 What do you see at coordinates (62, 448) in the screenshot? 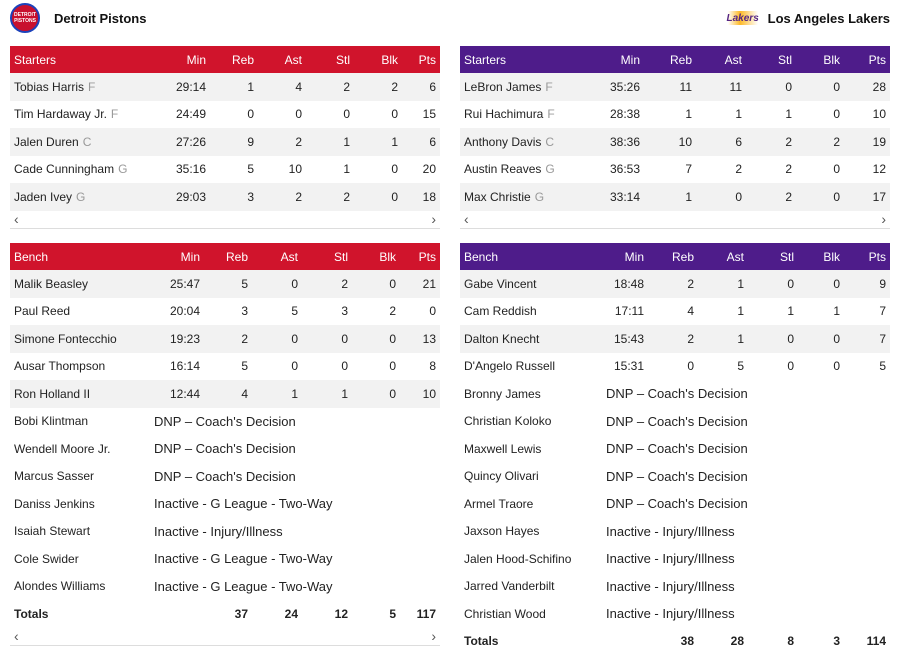
I see `player-name-link: Wendell Moore Jr.` at bounding box center [62, 448].